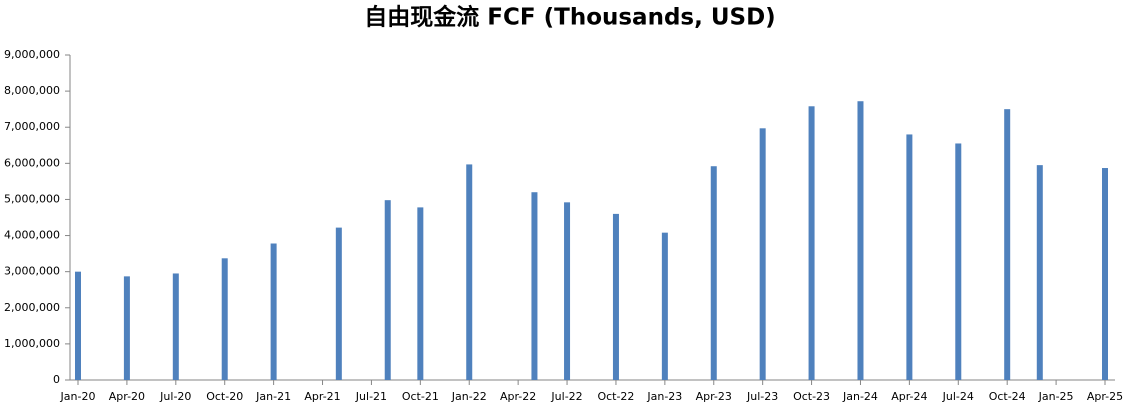 The height and width of the screenshot is (409, 1133). I want to click on y-tick-label: 5,000,000, so click(32, 198).